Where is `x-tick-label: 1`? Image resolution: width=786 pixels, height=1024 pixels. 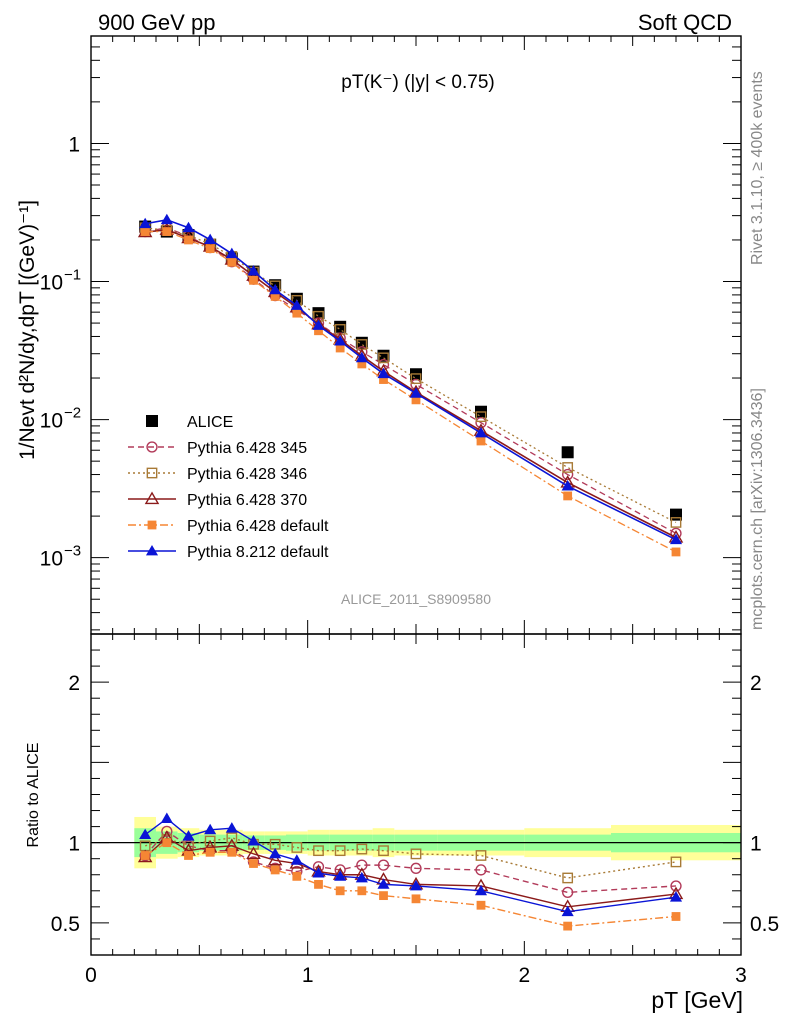
x-tick-label: 1 is located at coordinates (308, 975).